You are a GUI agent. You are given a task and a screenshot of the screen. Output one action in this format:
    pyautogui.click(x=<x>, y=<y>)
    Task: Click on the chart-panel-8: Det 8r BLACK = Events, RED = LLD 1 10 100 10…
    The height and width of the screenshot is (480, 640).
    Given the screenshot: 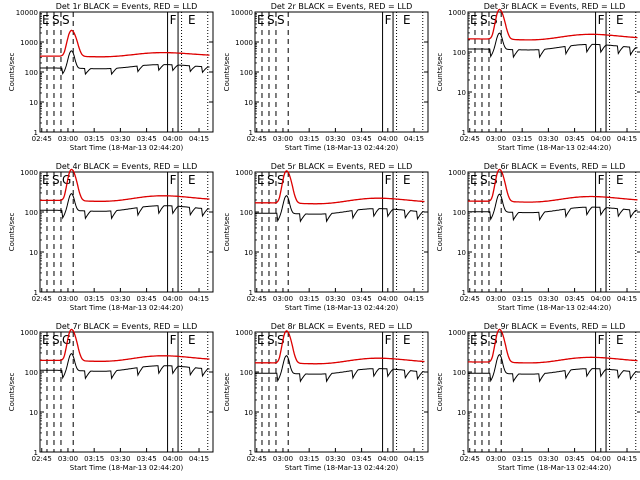 What is the action you would take?
    pyautogui.click(x=326, y=397)
    